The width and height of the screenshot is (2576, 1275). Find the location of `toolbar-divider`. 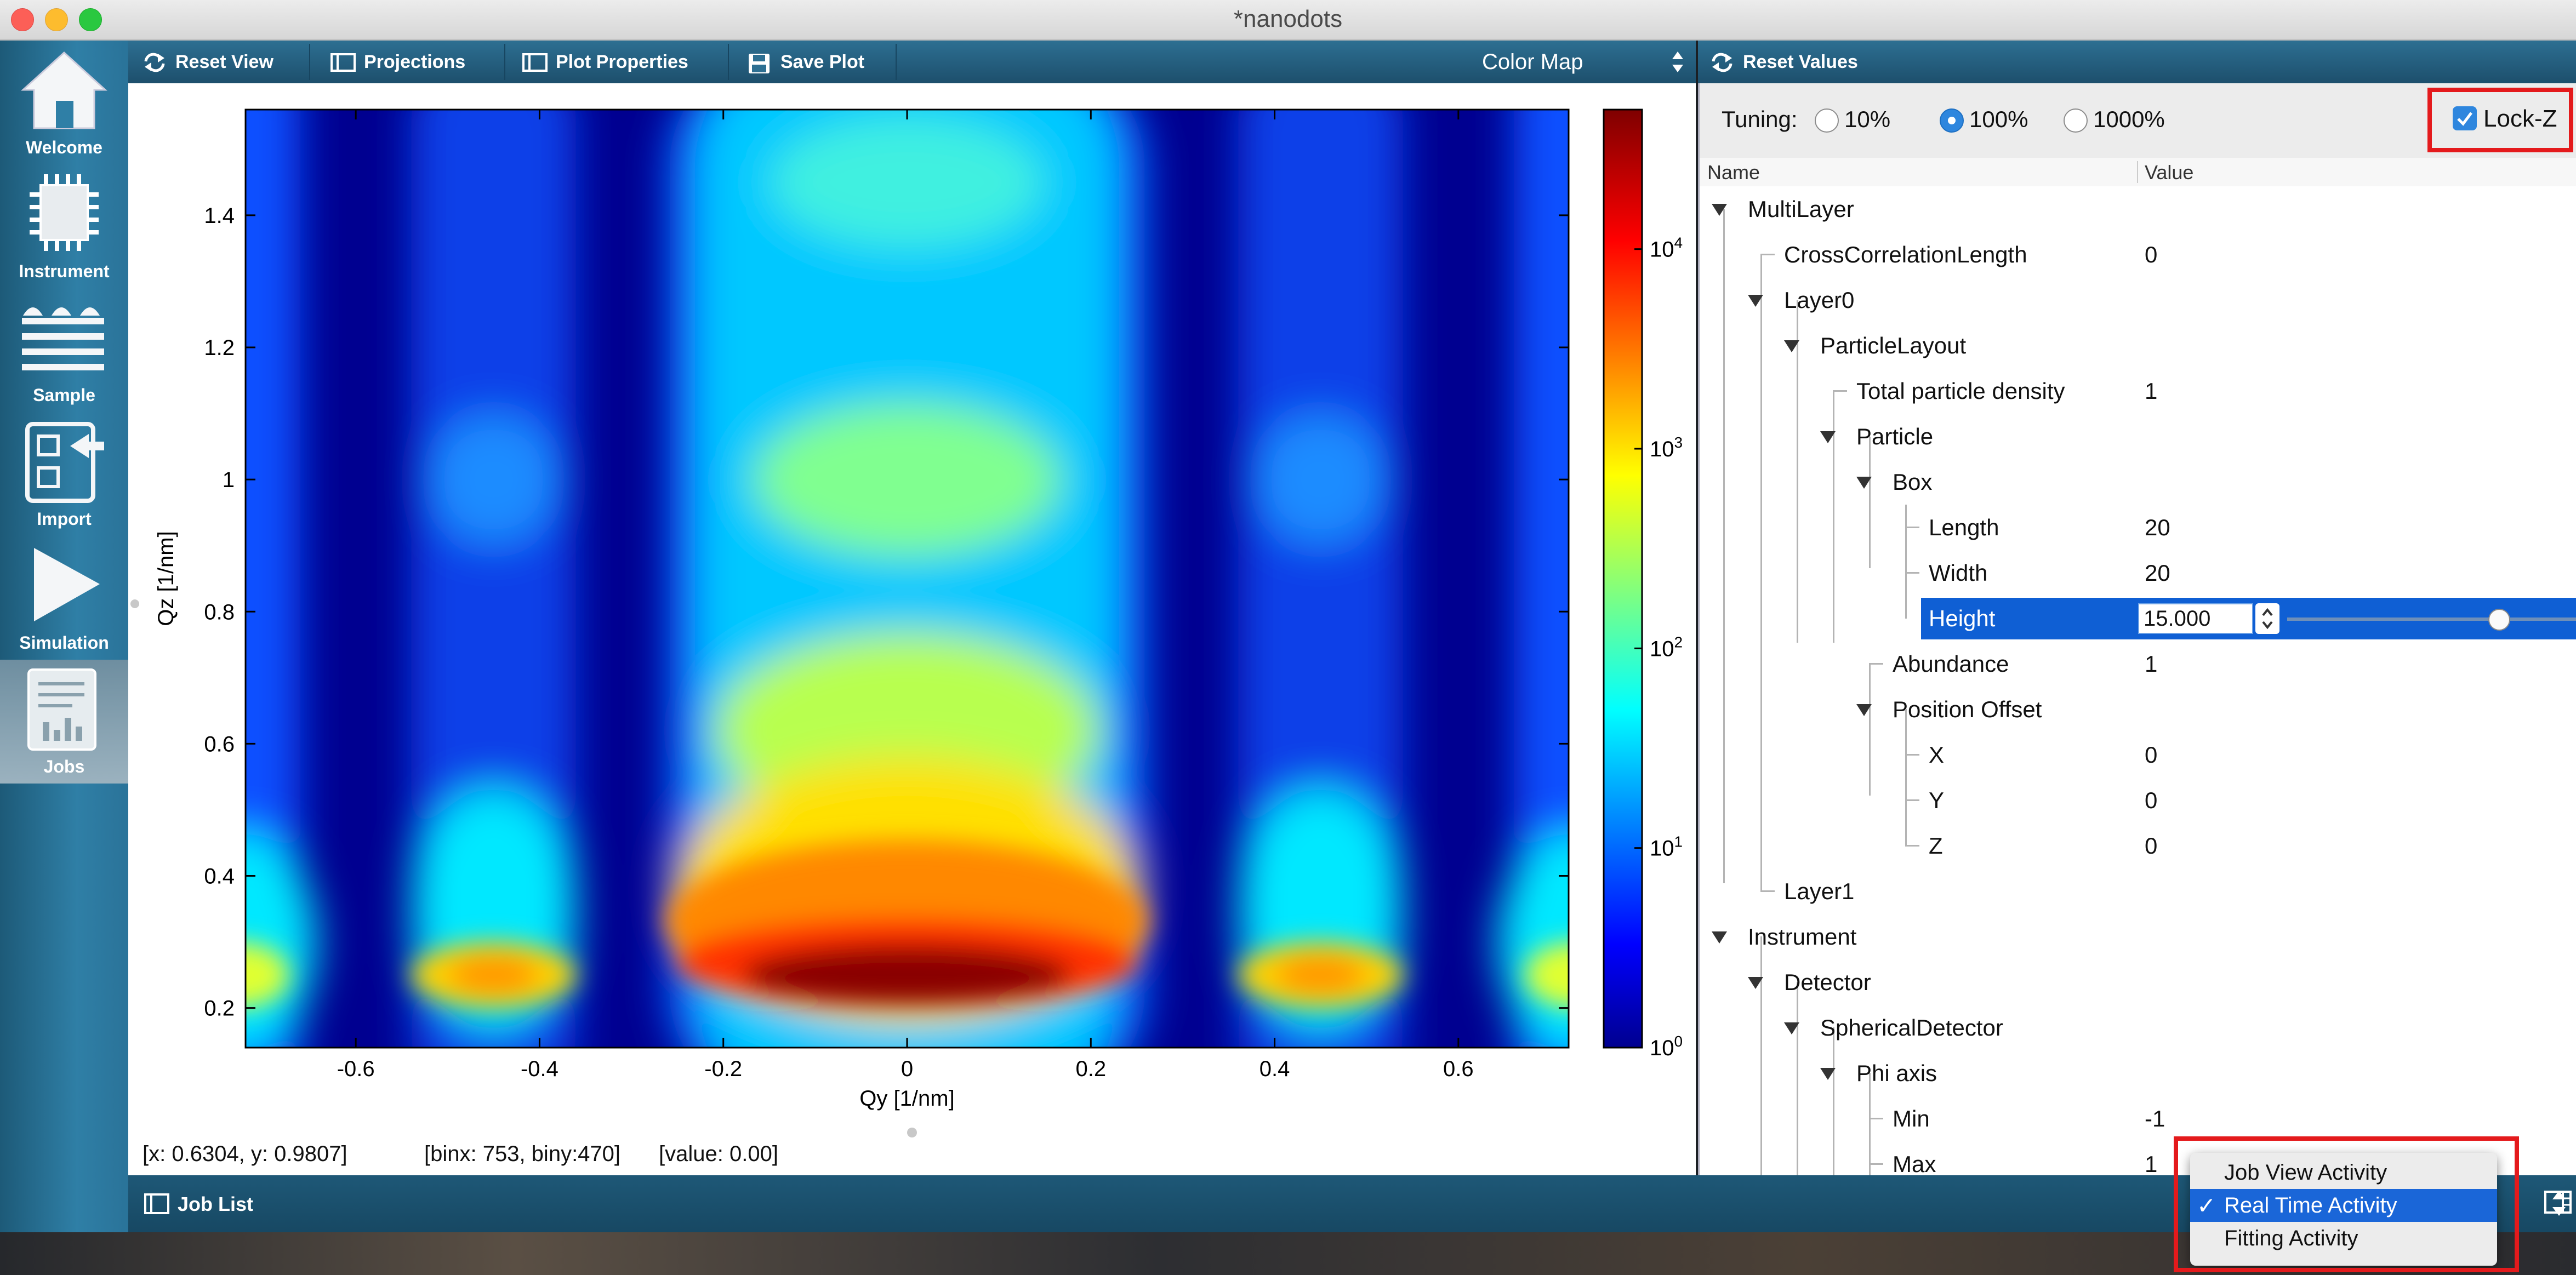

toolbar-divider is located at coordinates (896, 62).